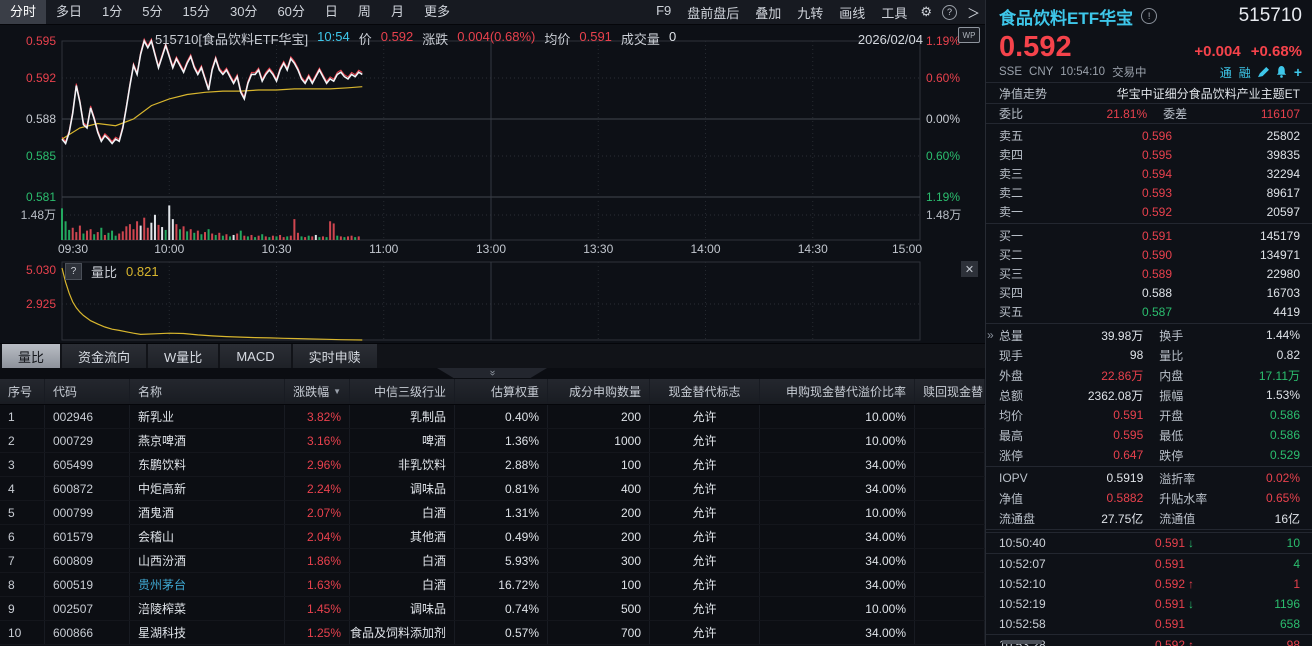  What do you see at coordinates (1282, 395) in the screenshot?
I see `stat-value: 1.53%` at bounding box center [1282, 395].